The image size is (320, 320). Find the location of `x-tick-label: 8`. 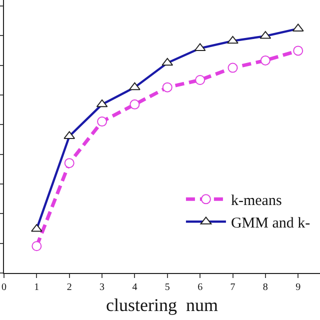

x-tick-label: 8 is located at coordinates (265, 287).